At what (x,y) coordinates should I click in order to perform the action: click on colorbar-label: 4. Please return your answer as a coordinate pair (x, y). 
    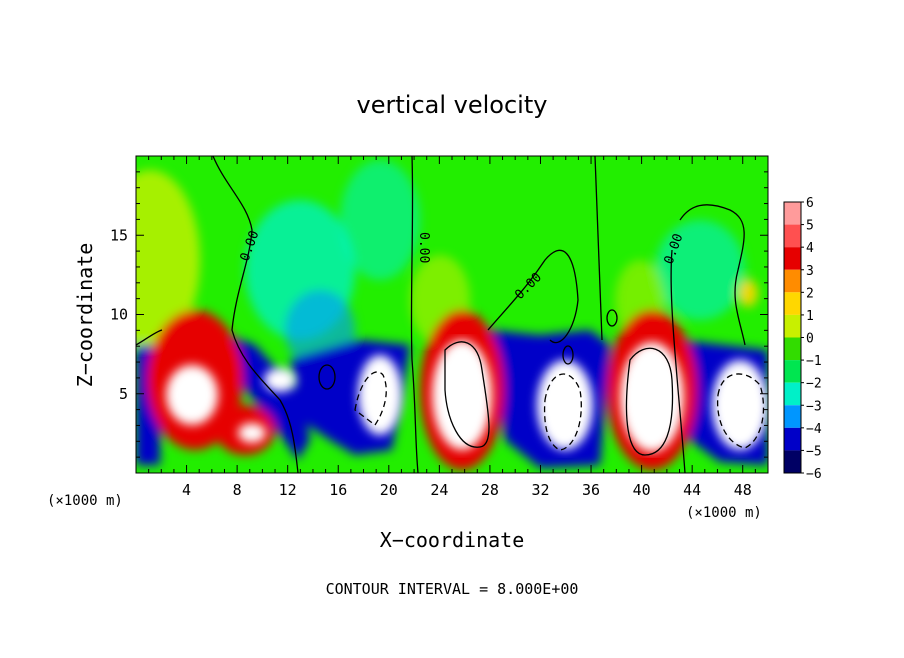
    Looking at the image, I should click on (810, 248).